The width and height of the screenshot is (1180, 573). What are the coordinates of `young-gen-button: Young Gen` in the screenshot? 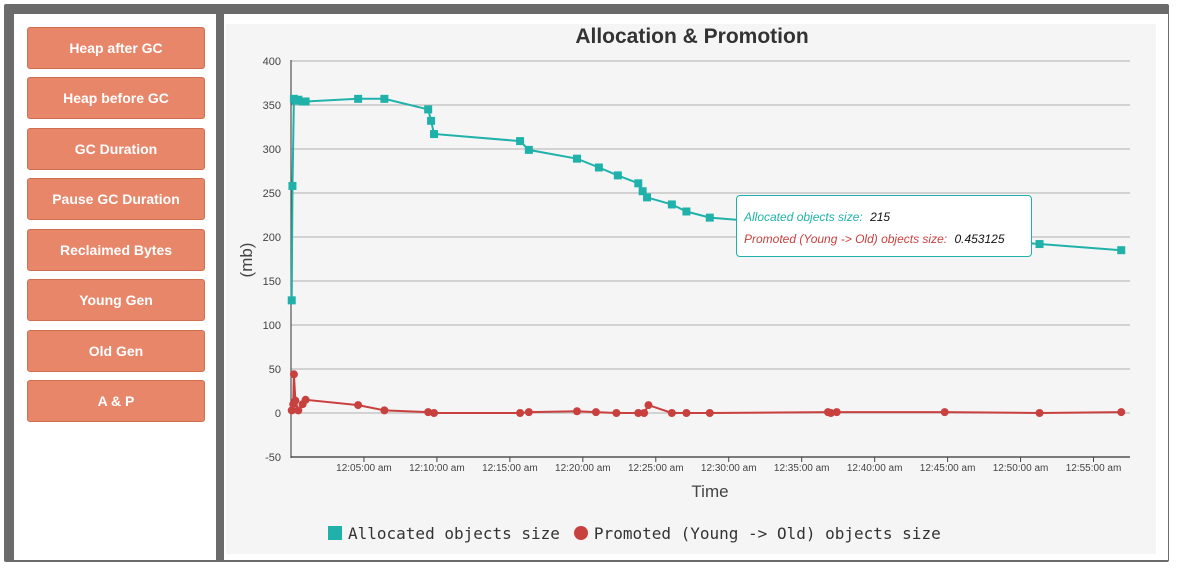 It's located at (116, 300).